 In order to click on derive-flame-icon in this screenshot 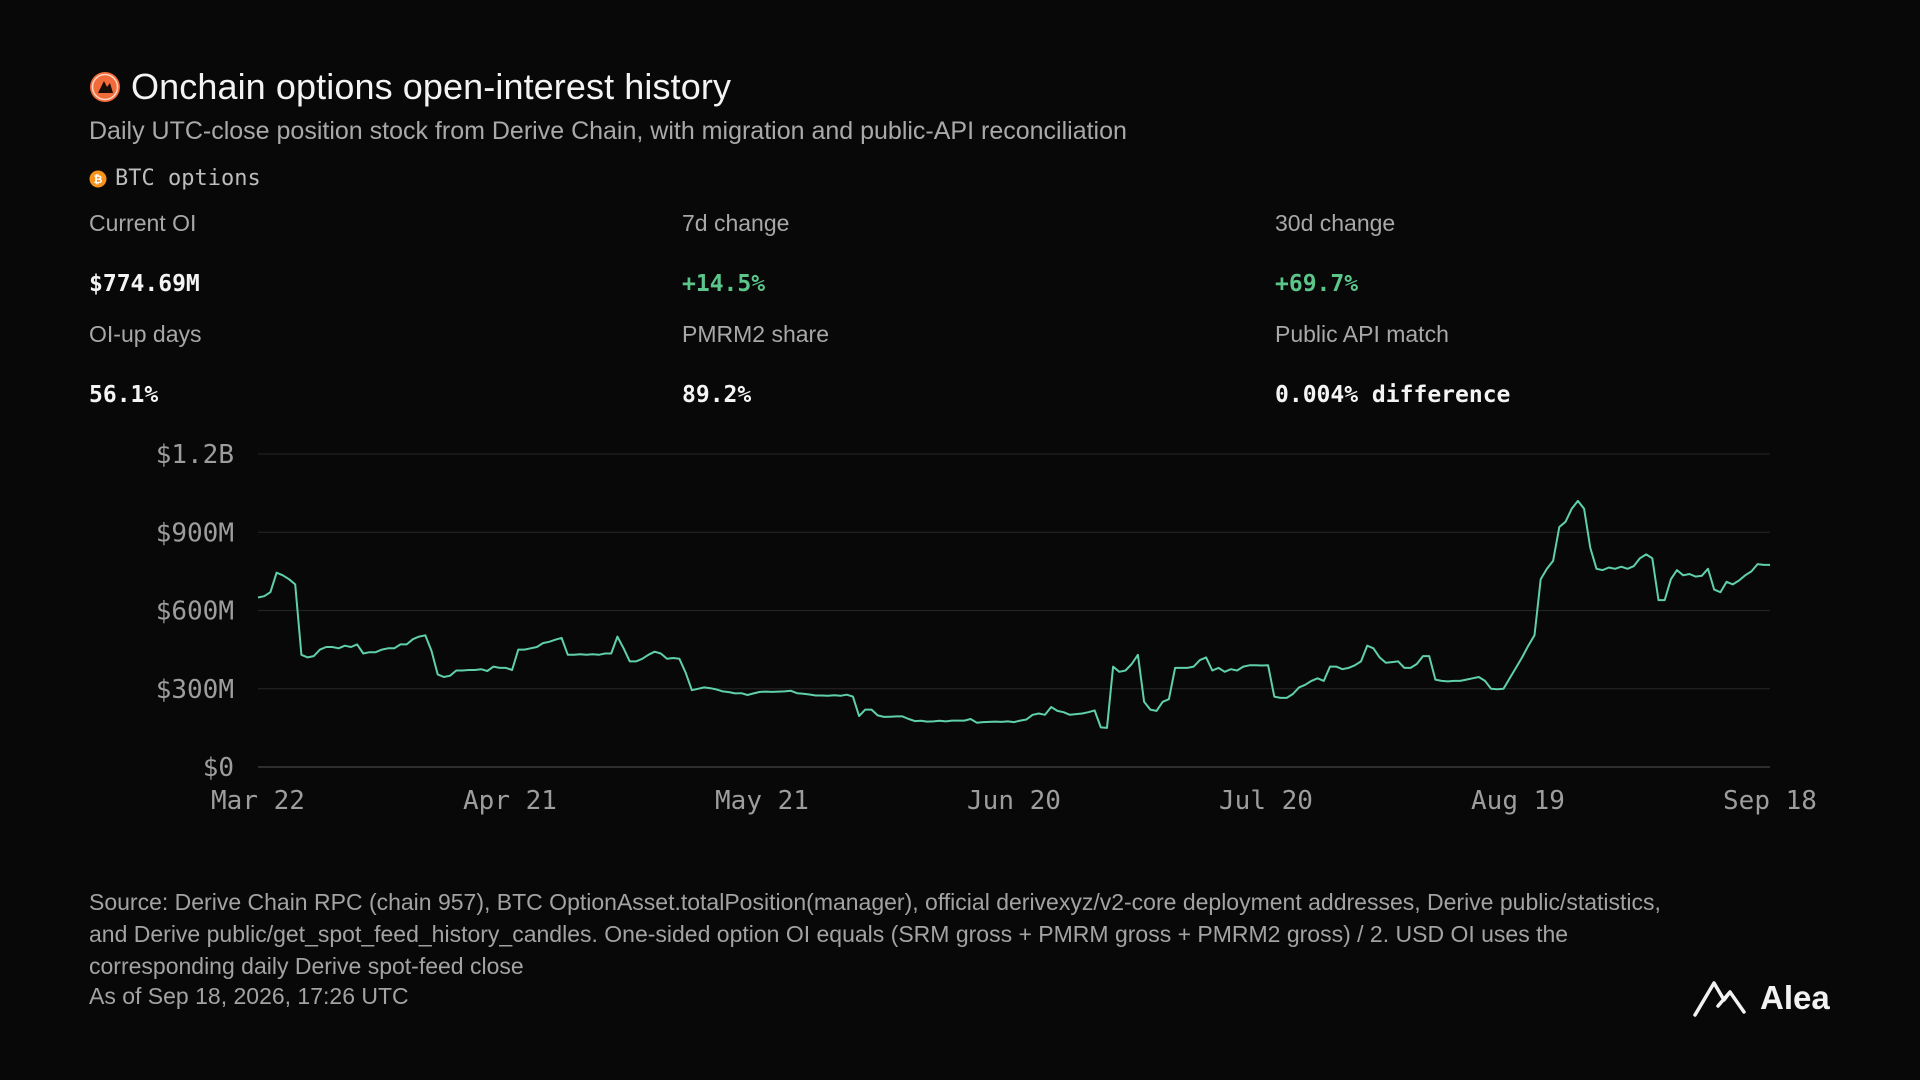, I will do `click(105, 87)`.